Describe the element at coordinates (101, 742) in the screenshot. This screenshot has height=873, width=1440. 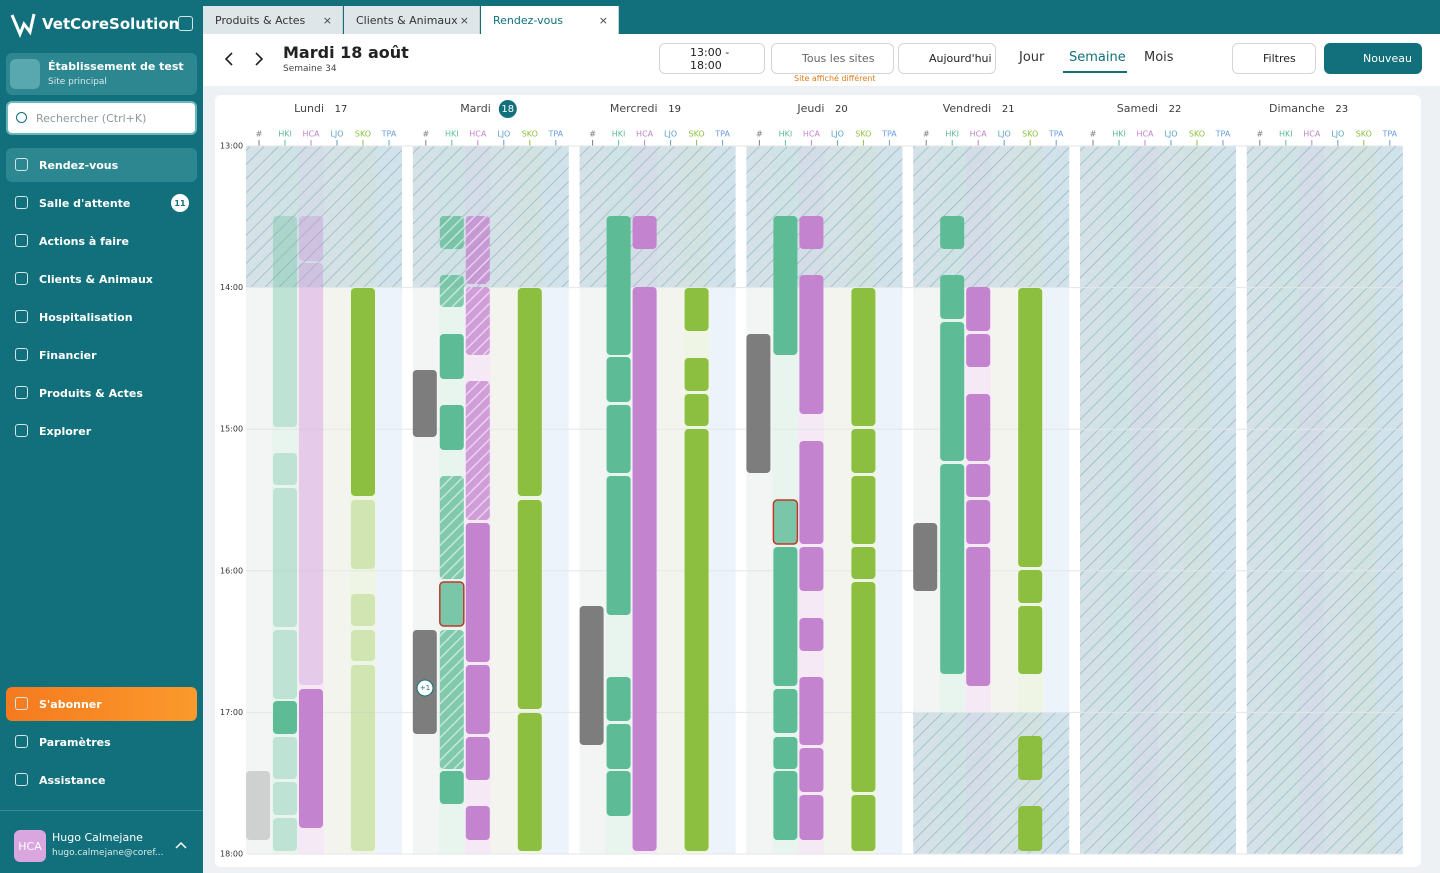
I see `nav-item: Paramètres` at that location.